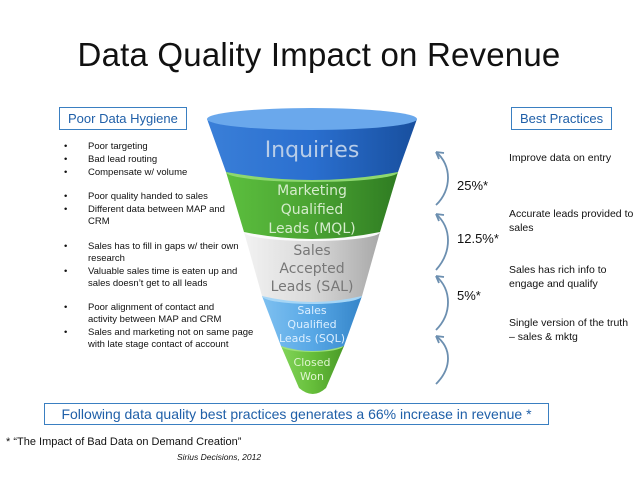 Image resolution: width=638 pixels, height=479 pixels. I want to click on stage-label-mql-2: Qualified, so click(312, 210).